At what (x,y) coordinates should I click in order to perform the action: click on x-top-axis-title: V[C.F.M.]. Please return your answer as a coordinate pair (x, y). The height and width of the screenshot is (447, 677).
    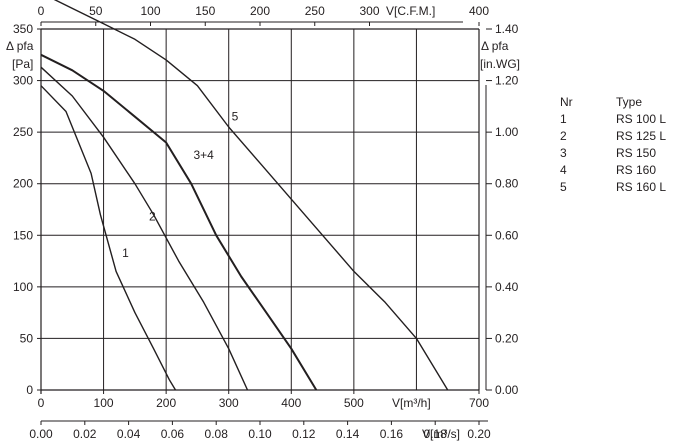
    Looking at the image, I should click on (410, 11).